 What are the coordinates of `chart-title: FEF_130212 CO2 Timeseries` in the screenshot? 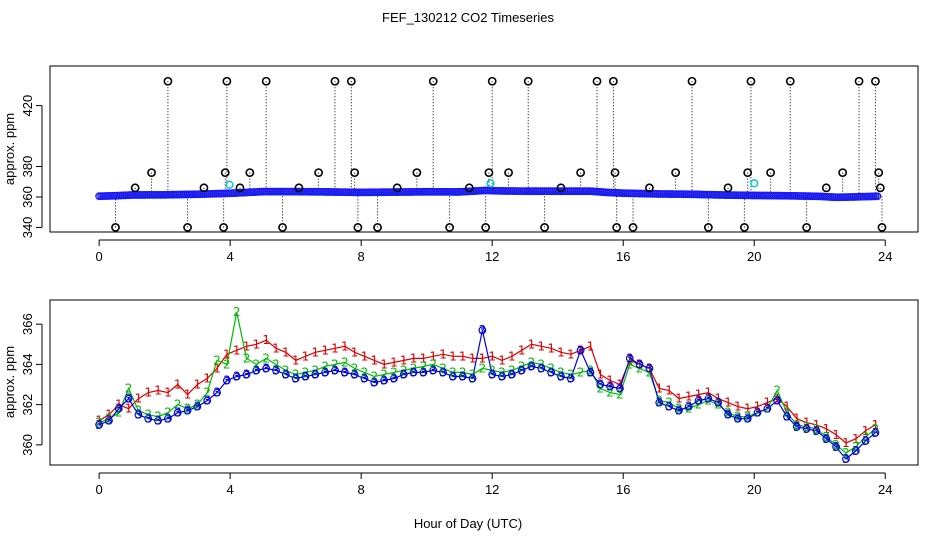 It's located at (468, 17).